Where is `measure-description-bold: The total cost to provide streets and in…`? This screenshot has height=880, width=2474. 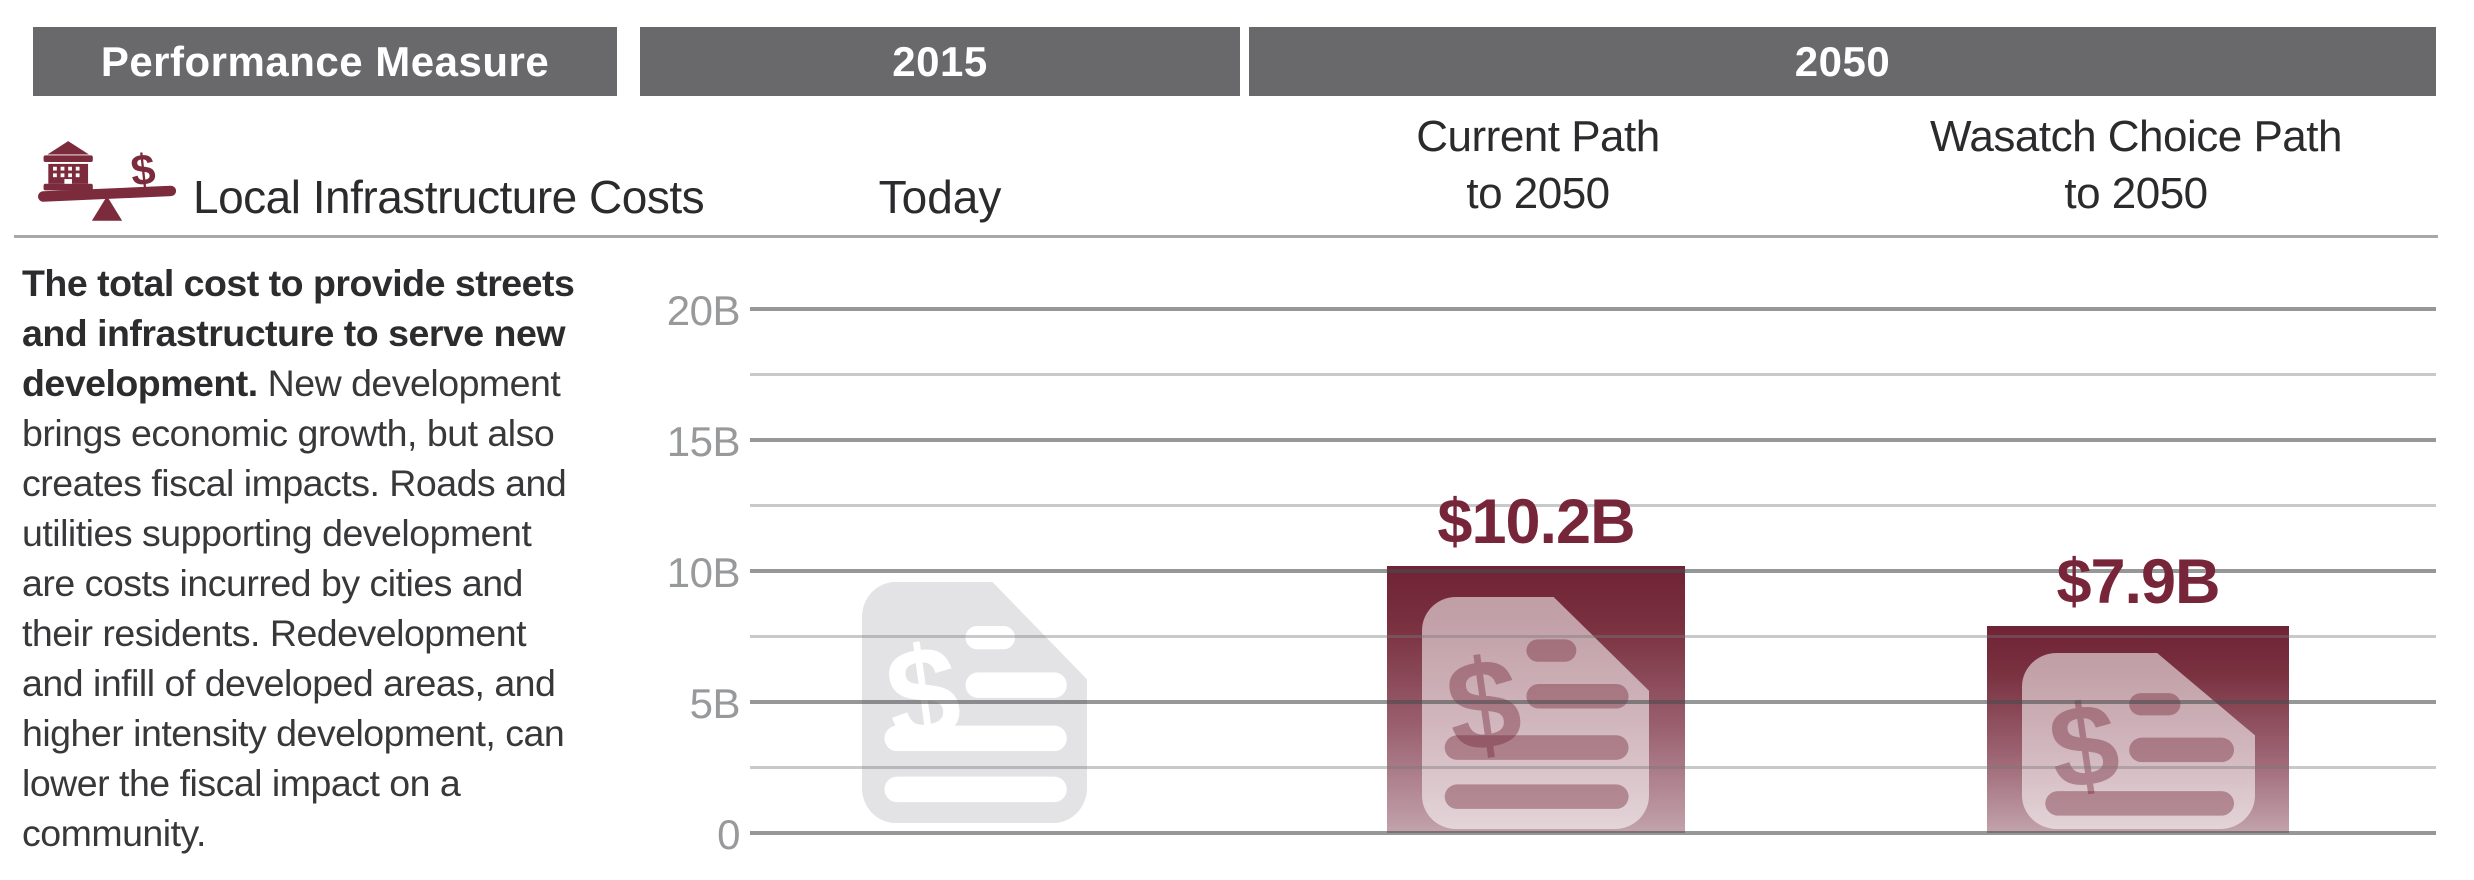
measure-description-bold: The total cost to provide streets and in… is located at coordinates (298, 333).